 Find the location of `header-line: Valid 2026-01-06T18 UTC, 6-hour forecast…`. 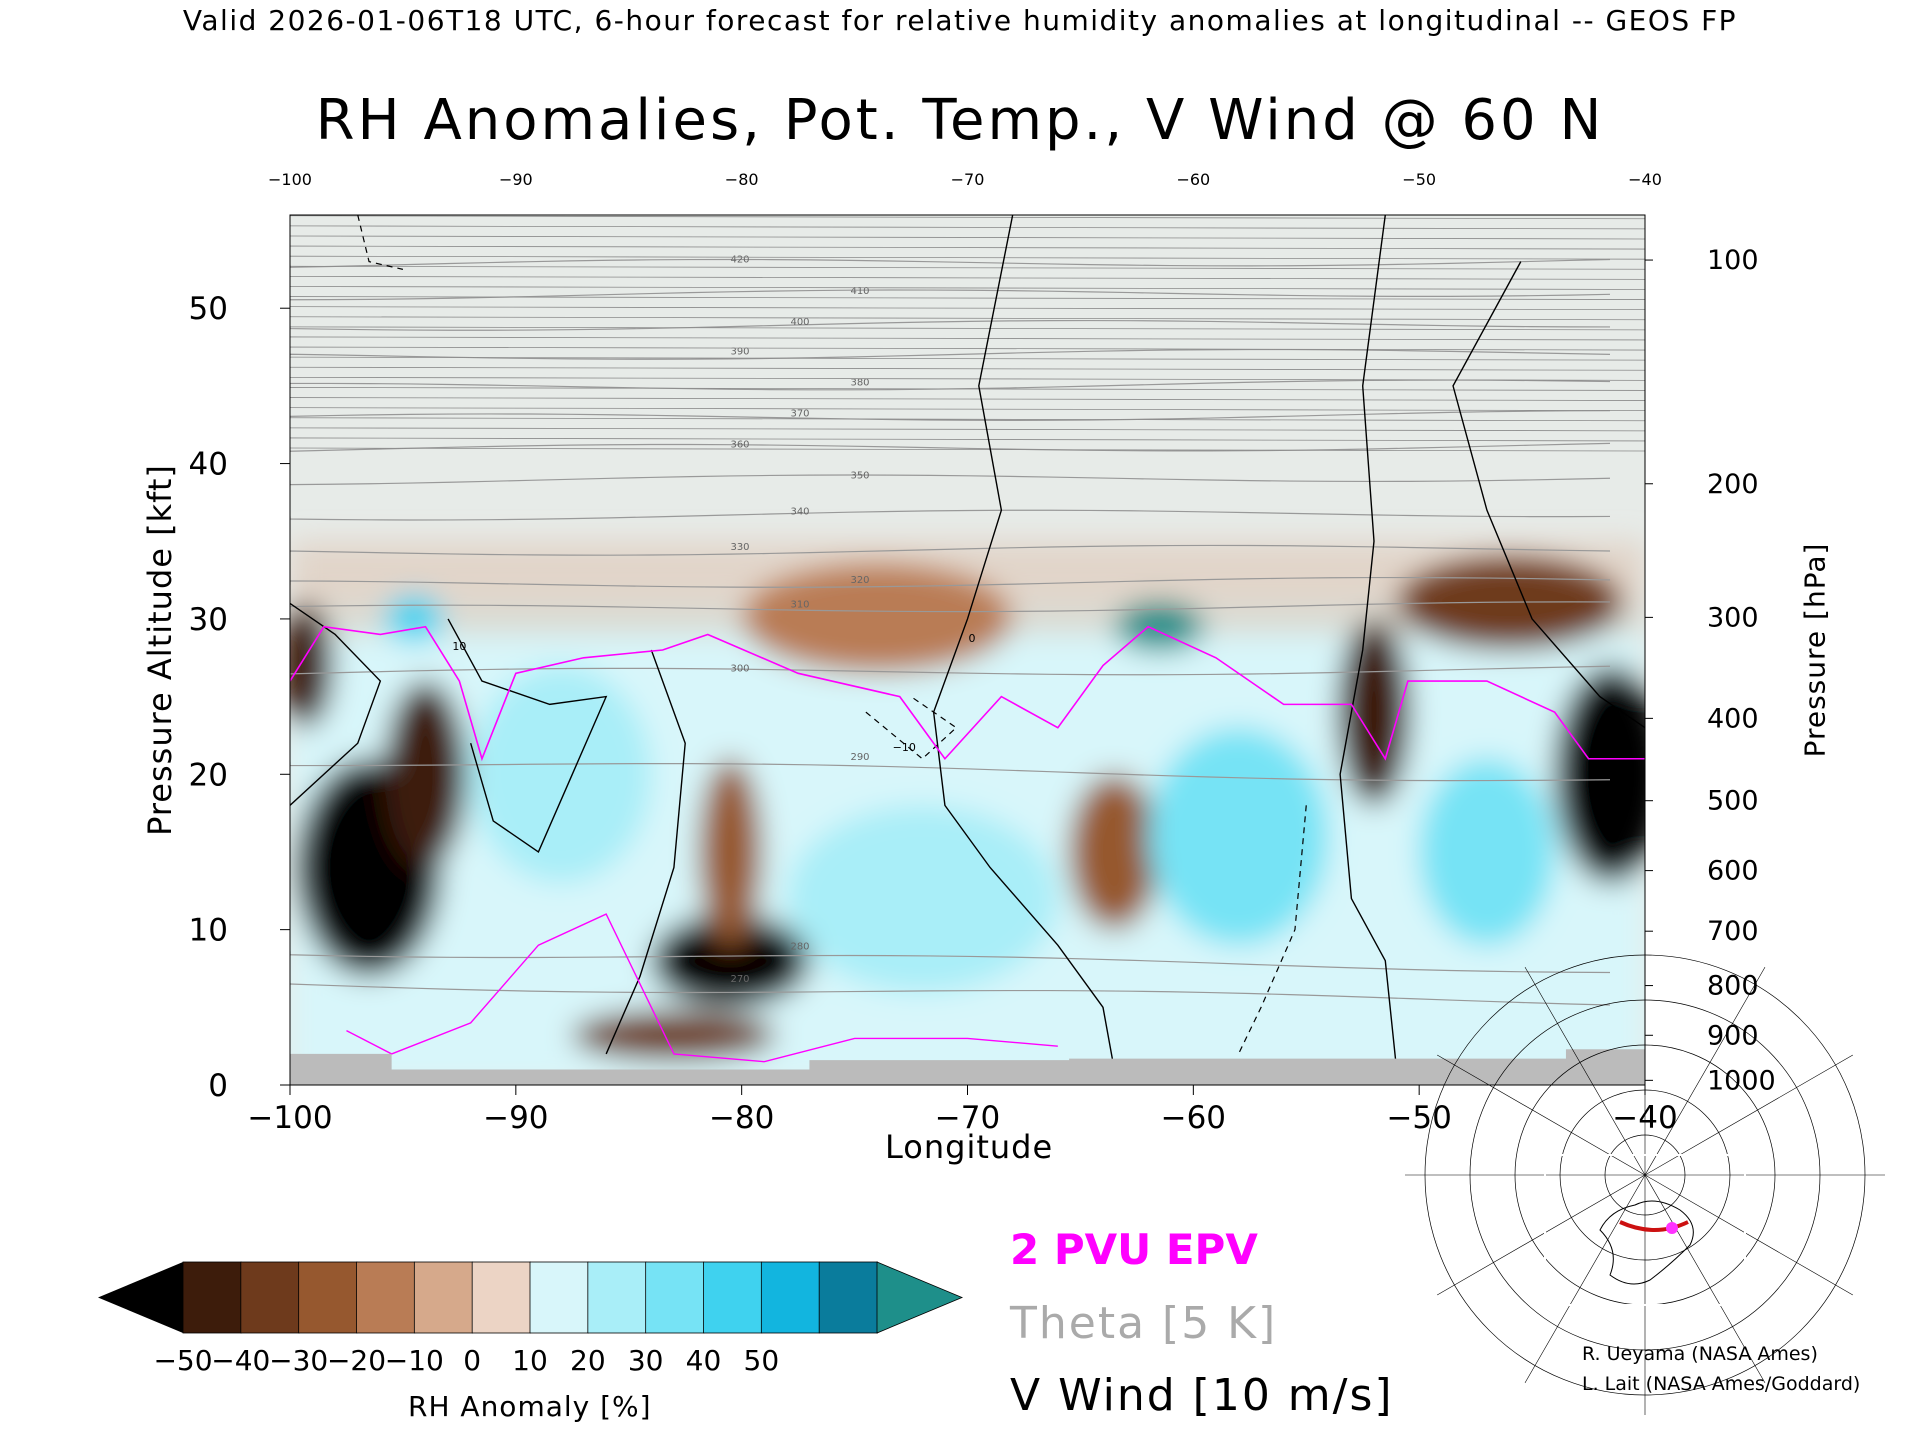

header-line: Valid 2026-01-06T18 UTC, 6-hour forecast… is located at coordinates (960, 20).